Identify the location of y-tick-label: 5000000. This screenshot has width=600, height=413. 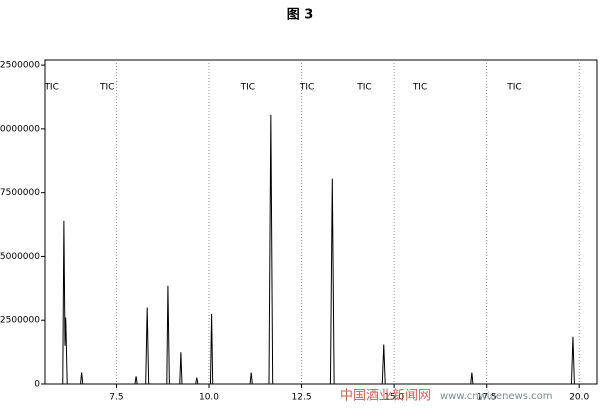
(20, 257).